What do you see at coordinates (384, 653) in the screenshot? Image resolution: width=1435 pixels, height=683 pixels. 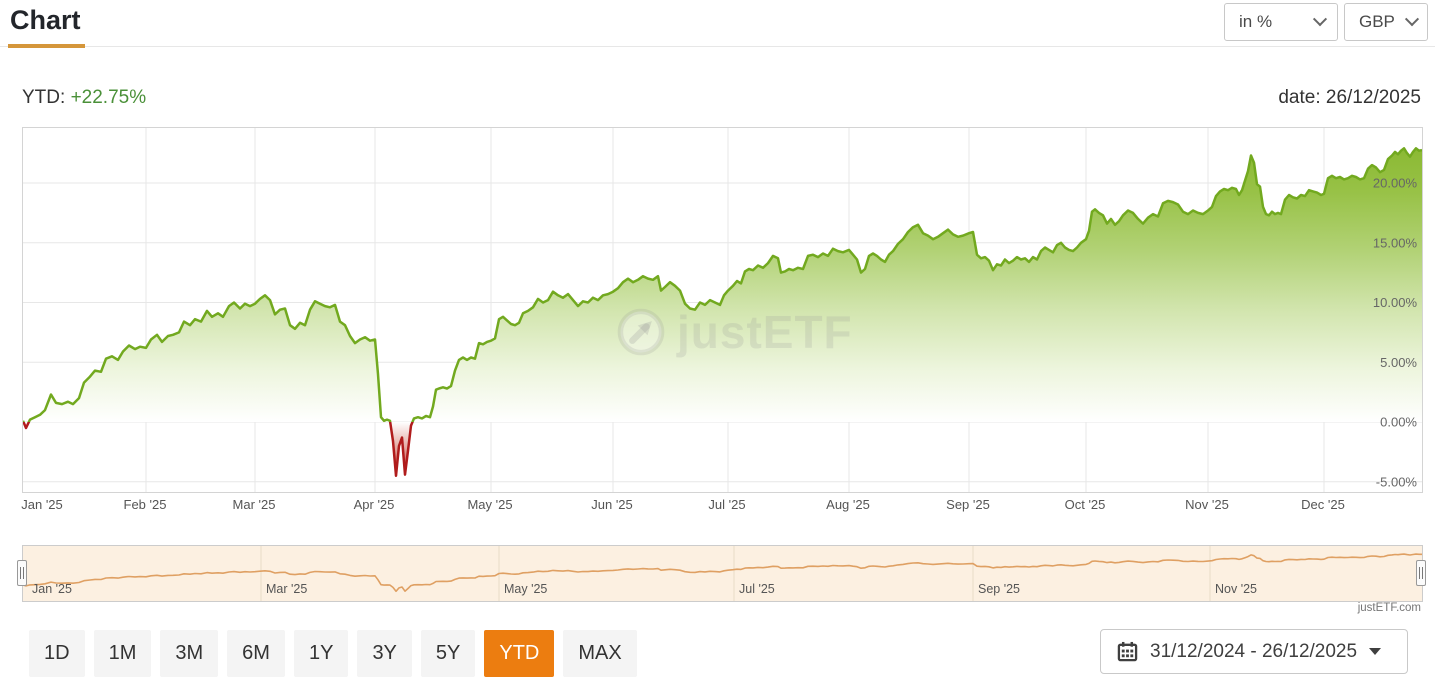 I see `range-button-3y: 3Y` at bounding box center [384, 653].